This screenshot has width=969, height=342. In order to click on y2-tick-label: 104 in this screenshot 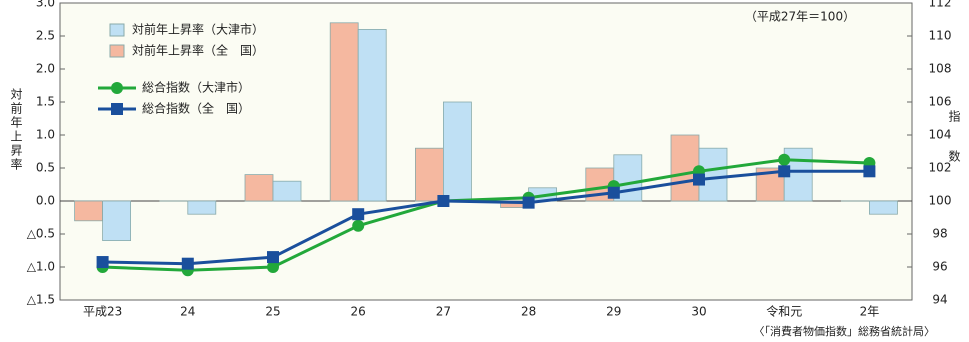, I will do `click(940, 135)`.